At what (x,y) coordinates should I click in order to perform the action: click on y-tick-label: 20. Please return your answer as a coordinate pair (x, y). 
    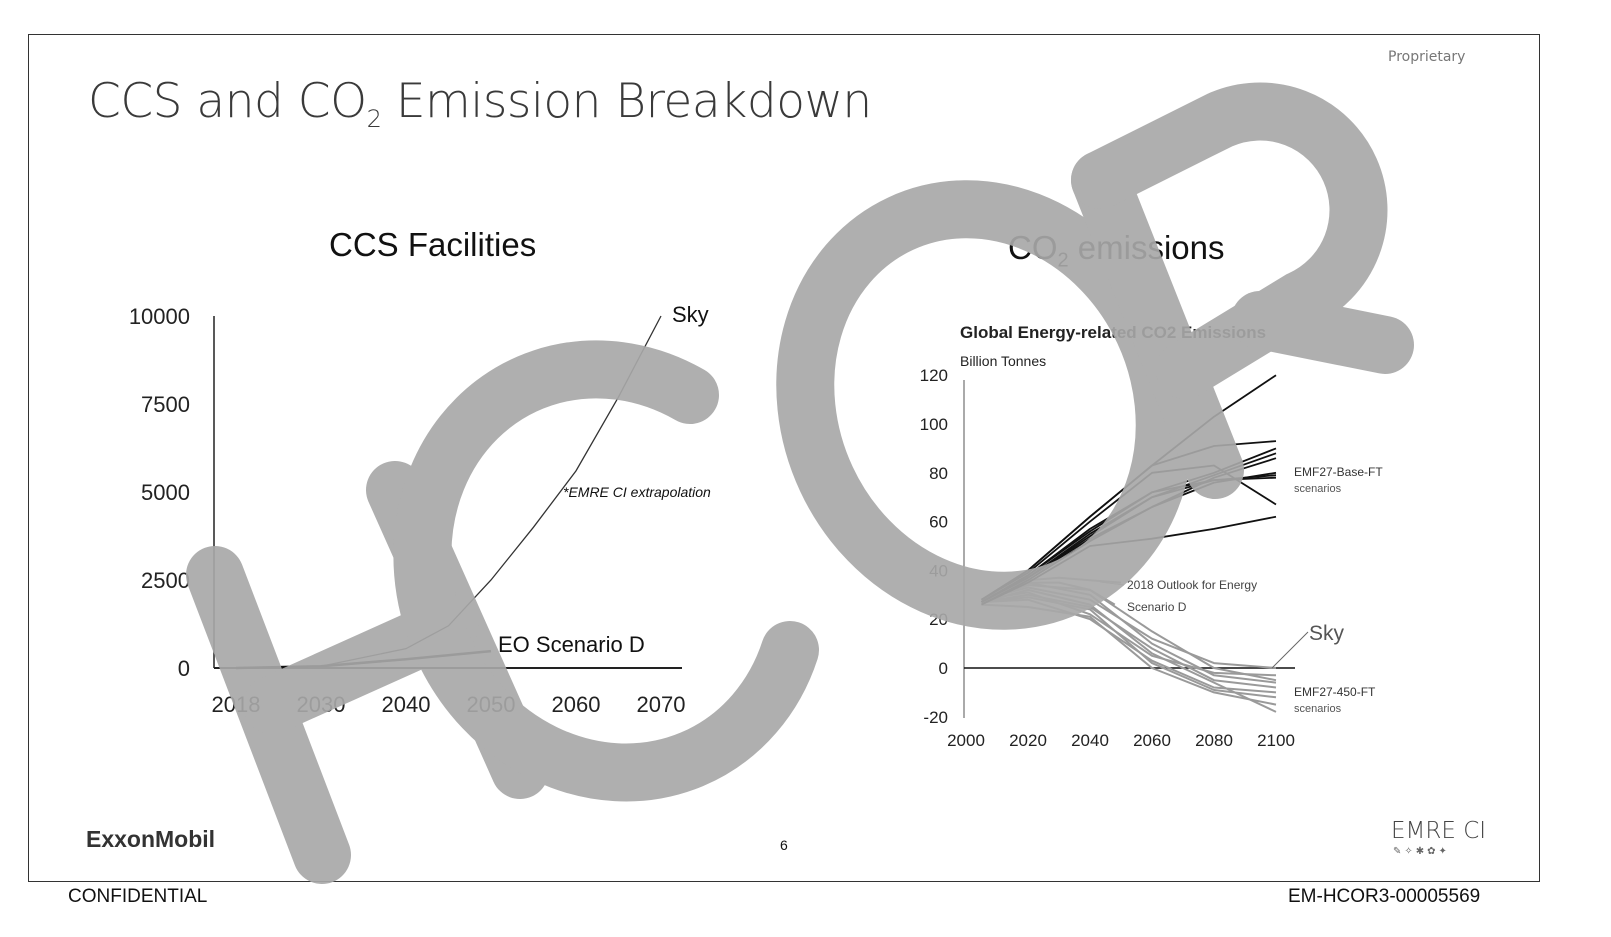
    Looking at the image, I should click on (938, 619).